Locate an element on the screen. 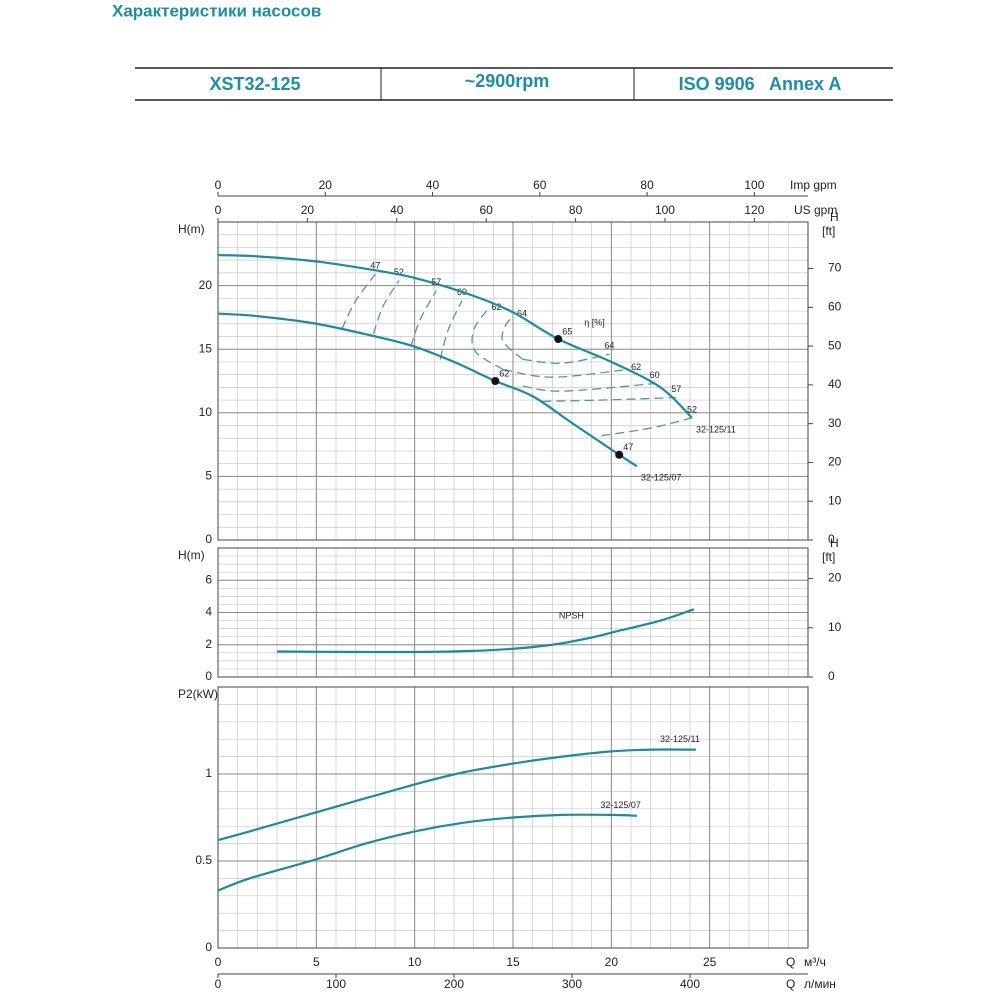 This screenshot has height=1000, width=1000. y-tick-label: 0.5 is located at coordinates (203, 860).